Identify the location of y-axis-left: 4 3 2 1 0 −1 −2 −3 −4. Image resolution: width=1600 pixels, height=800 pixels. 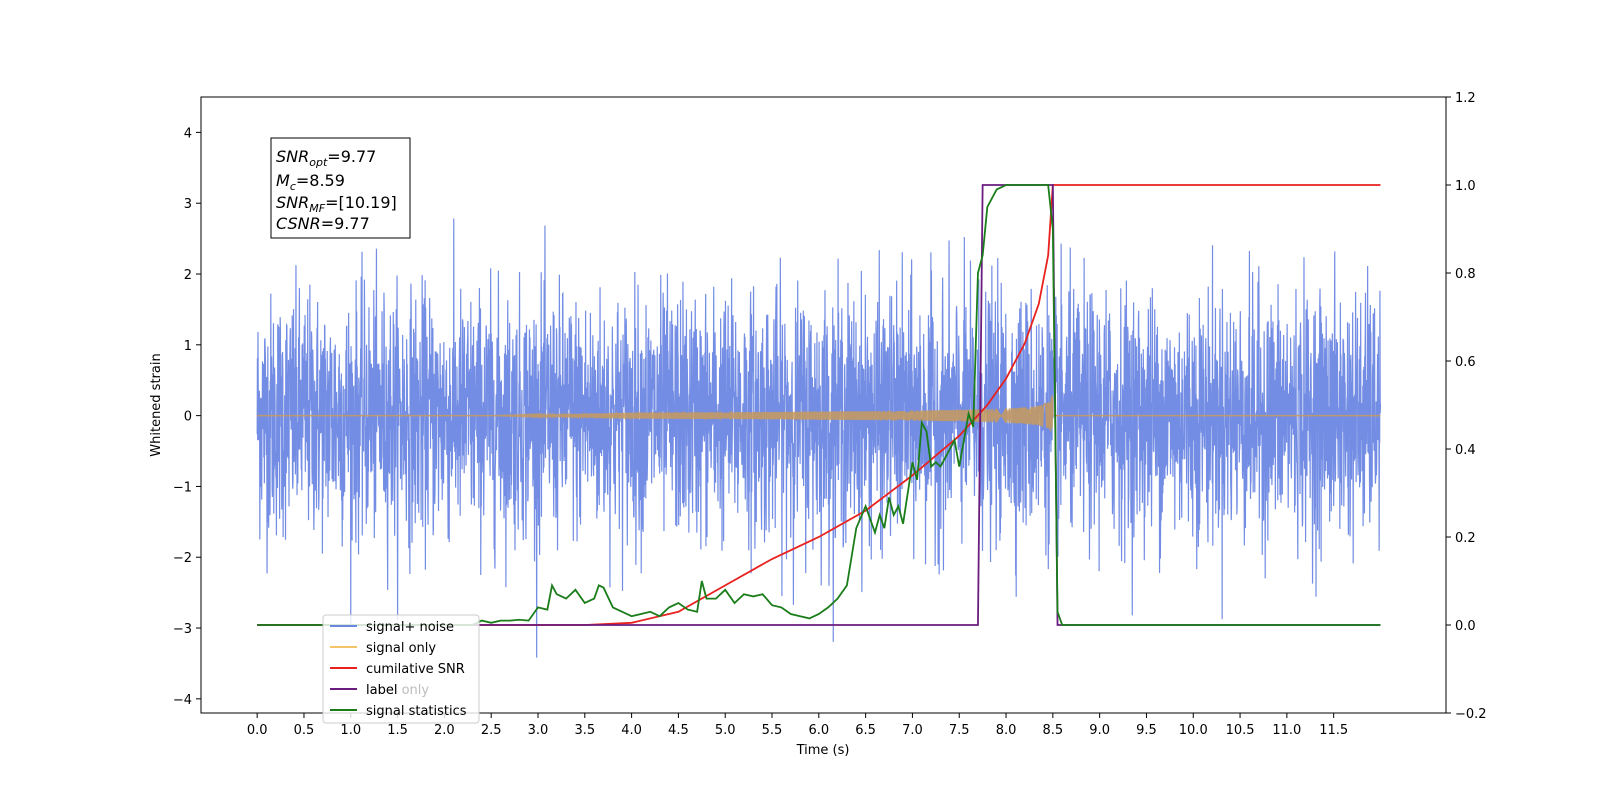
(187, 417).